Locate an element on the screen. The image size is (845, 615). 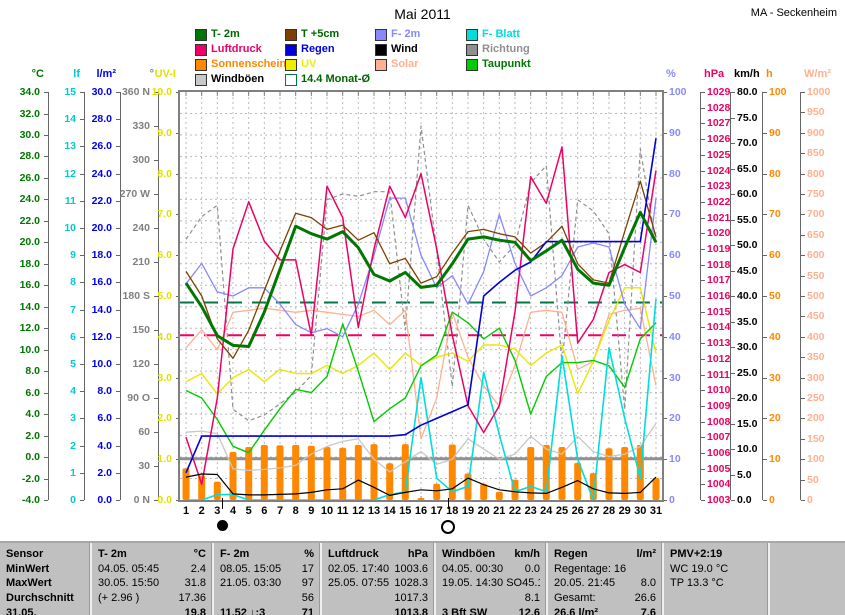
axis-tick-label-grad: 360 N is located at coordinates (135, 92).